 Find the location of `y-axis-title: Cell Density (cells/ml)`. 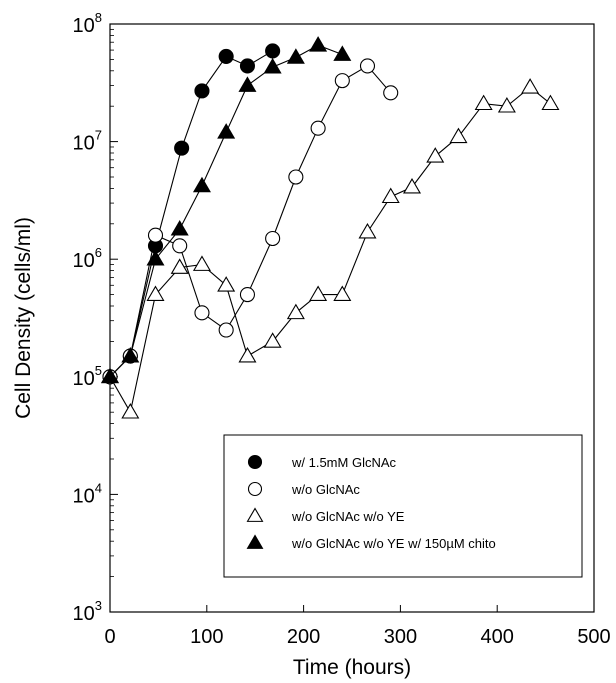

y-axis-title: Cell Density (cells/ml) is located at coordinates (23, 318).